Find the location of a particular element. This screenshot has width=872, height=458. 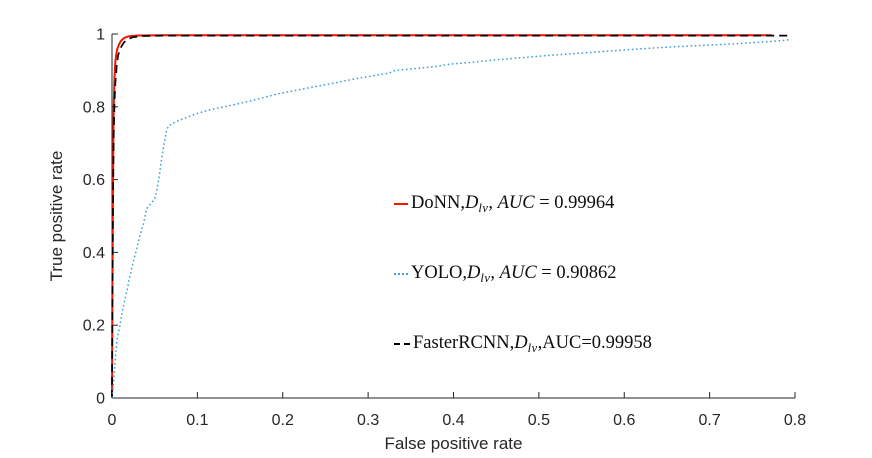

legend-label-yolo: YOLO,Dlv, AUC = 0.90862 is located at coordinates (514, 273).